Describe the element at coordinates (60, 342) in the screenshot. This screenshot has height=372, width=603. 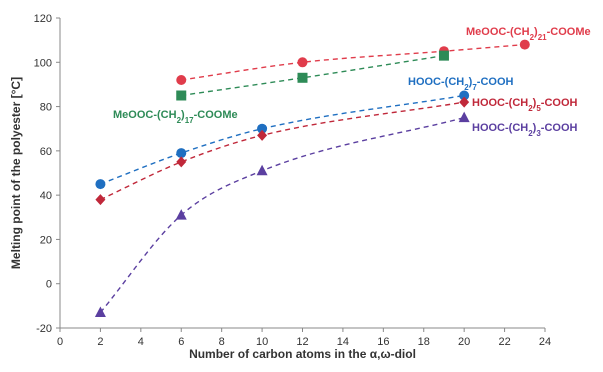
I see `x-tick-label: 0` at that location.